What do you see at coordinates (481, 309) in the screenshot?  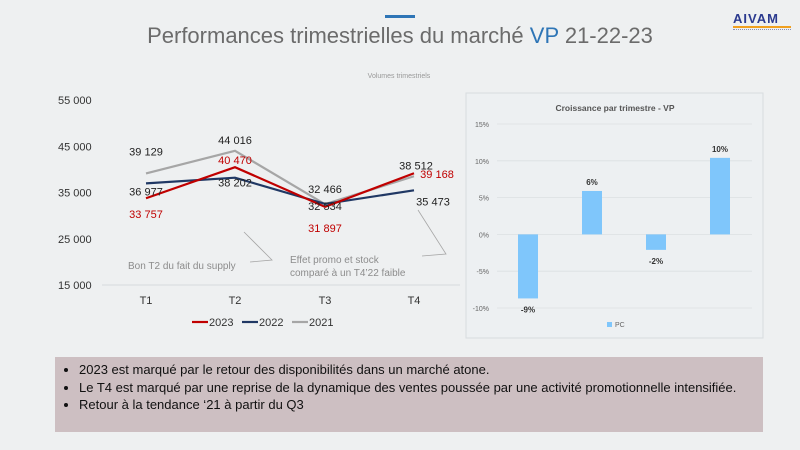 I see `y-tick-label: -10%` at bounding box center [481, 309].